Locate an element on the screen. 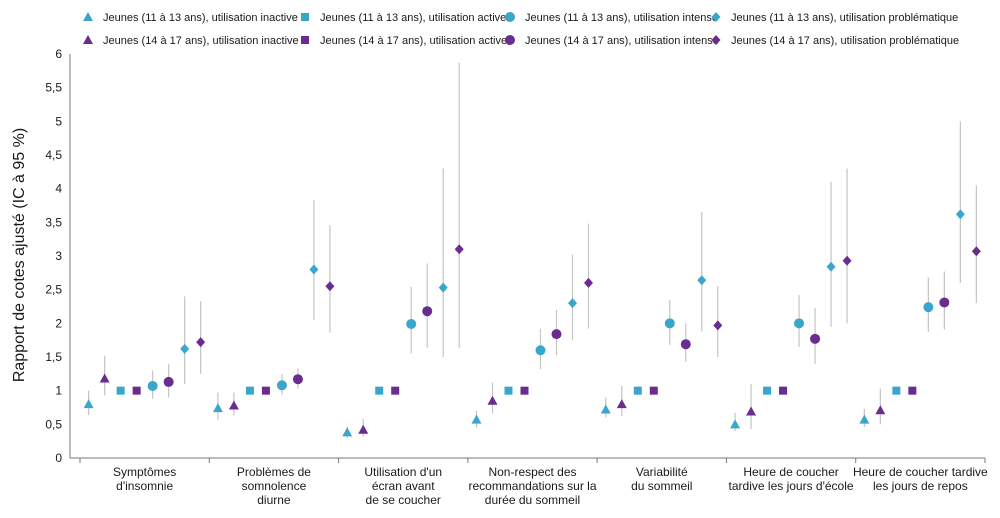  y-tick-label: 2,5 is located at coordinates (53, 290).